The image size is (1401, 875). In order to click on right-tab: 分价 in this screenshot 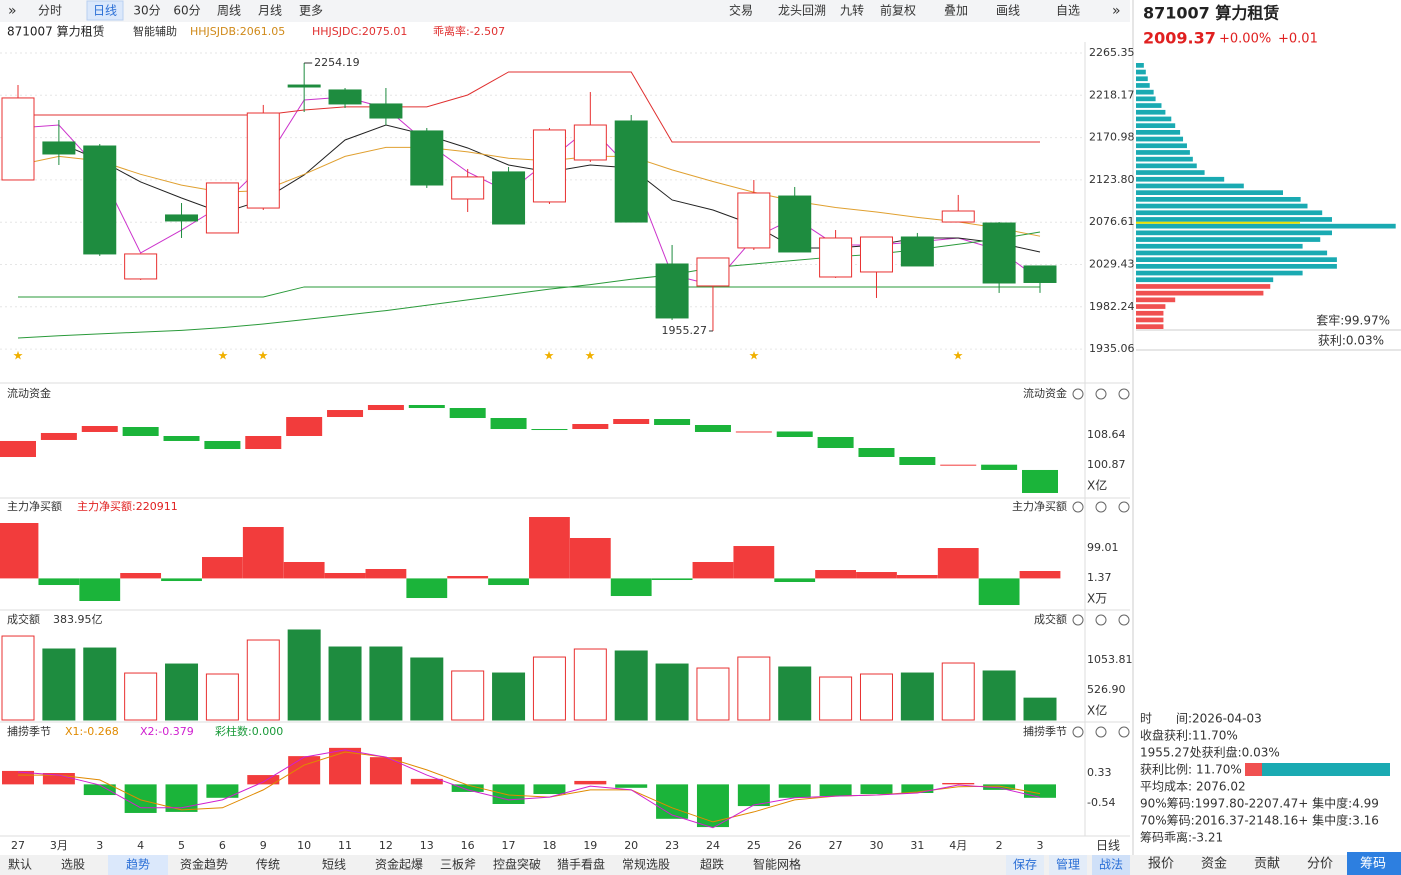, I will do `click(1320, 864)`.